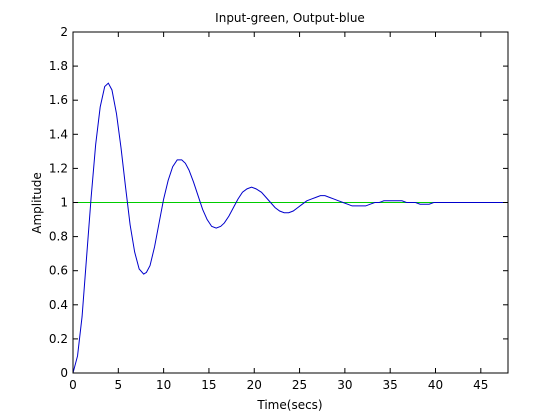 The height and width of the screenshot is (420, 560). Describe the element at coordinates (118, 385) in the screenshot. I see `x-tick-label: 5` at that location.